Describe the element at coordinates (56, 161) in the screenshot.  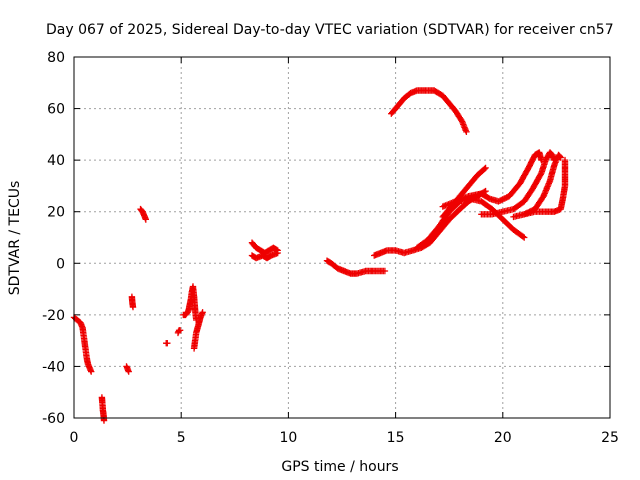
I see `y-tick-label: 40` at that location.